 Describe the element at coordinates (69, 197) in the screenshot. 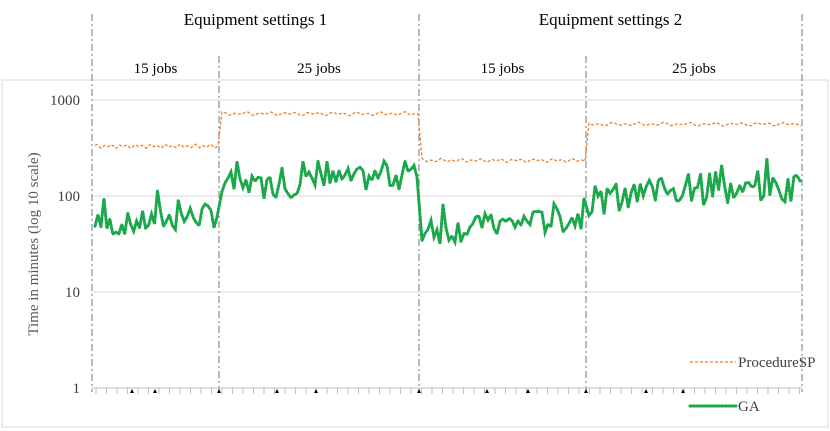

I see `y-tick-label: 100` at that location.